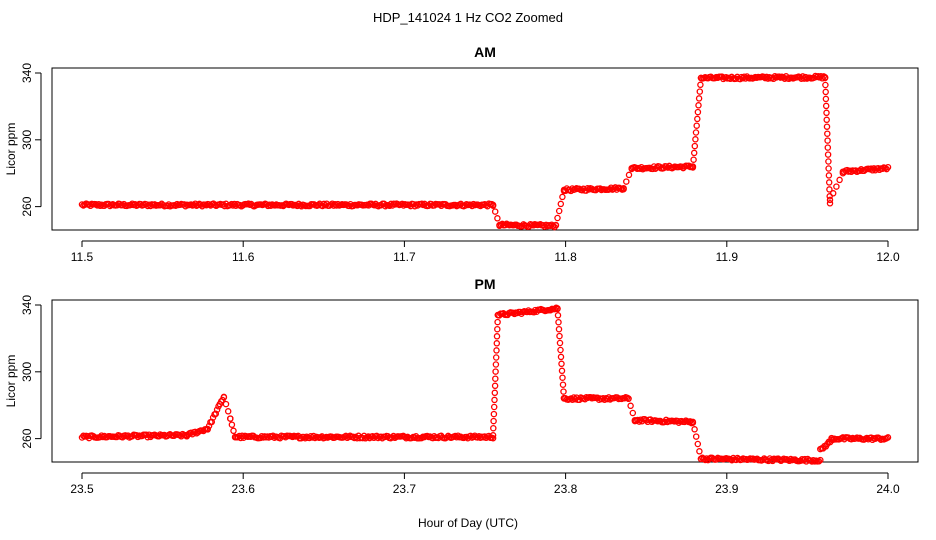 This screenshot has width=936, height=540. I want to click on pm-x-tick-label: 24.0, so click(888, 489).